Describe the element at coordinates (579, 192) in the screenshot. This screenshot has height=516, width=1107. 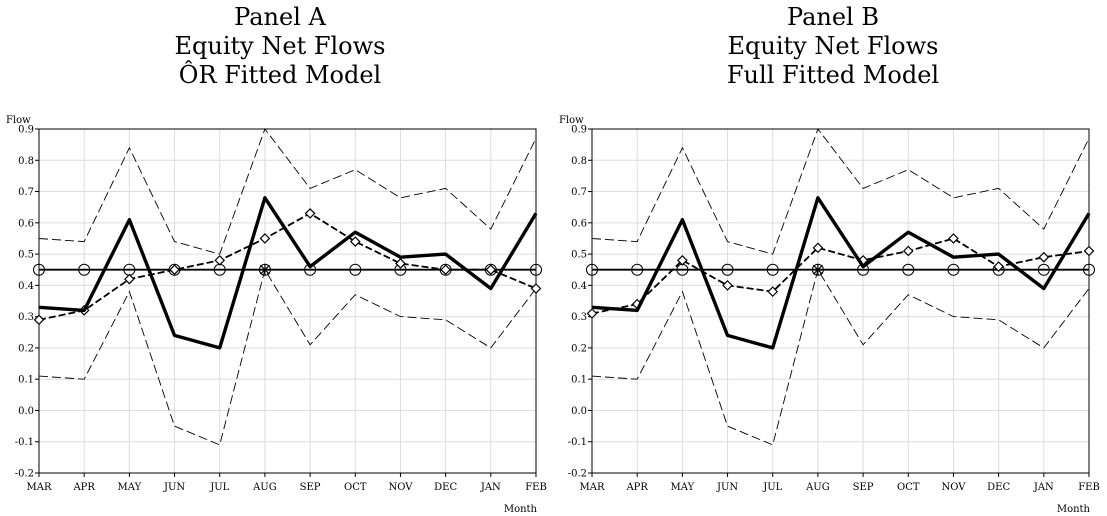
I see `panel-b-ytick-label: 0.7` at that location.